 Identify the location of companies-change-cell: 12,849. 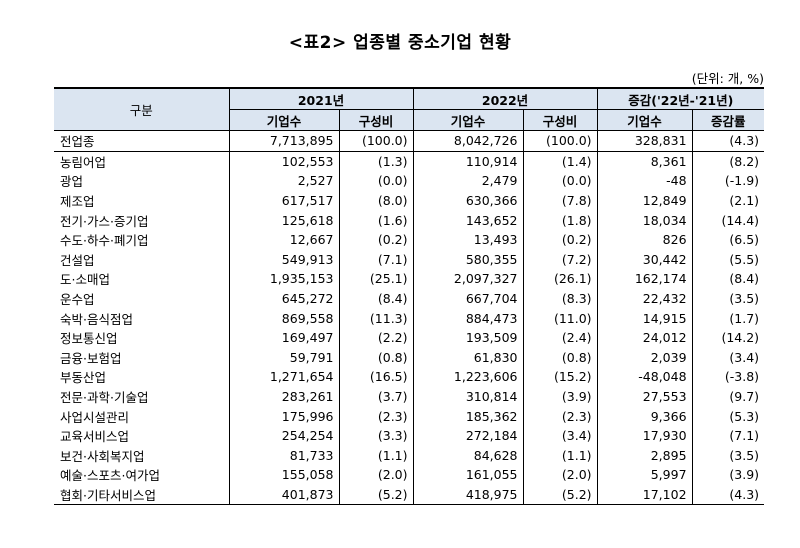
(644, 200).